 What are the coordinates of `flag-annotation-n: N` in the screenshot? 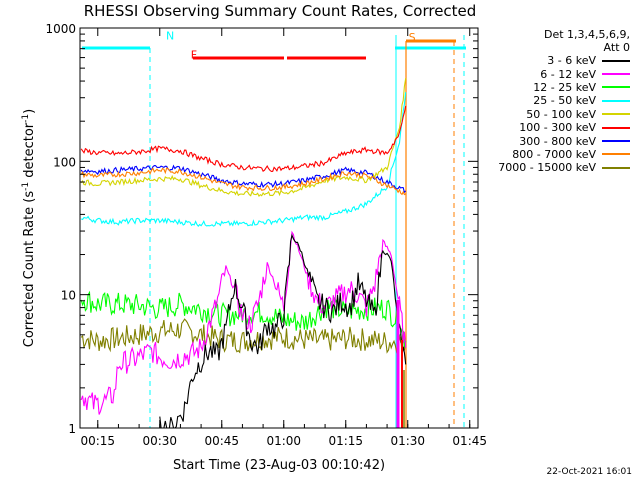 It's located at (170, 35).